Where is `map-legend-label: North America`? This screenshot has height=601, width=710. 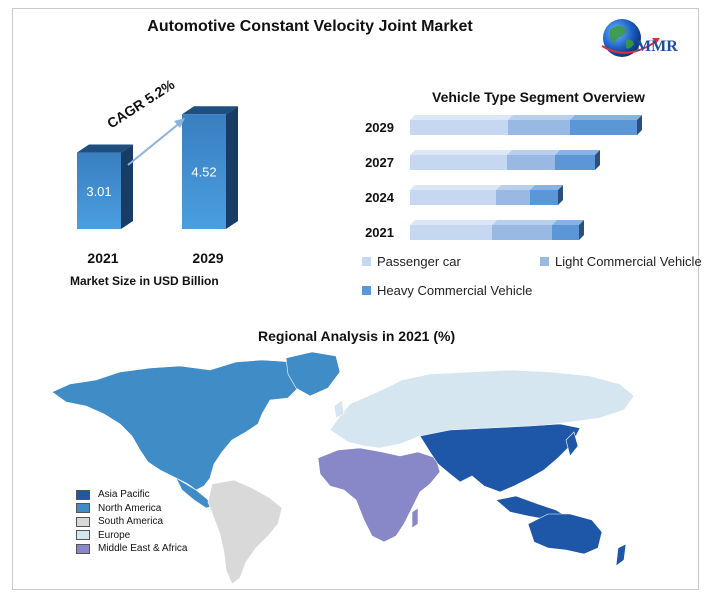 map-legend-label: North America is located at coordinates (130, 508).